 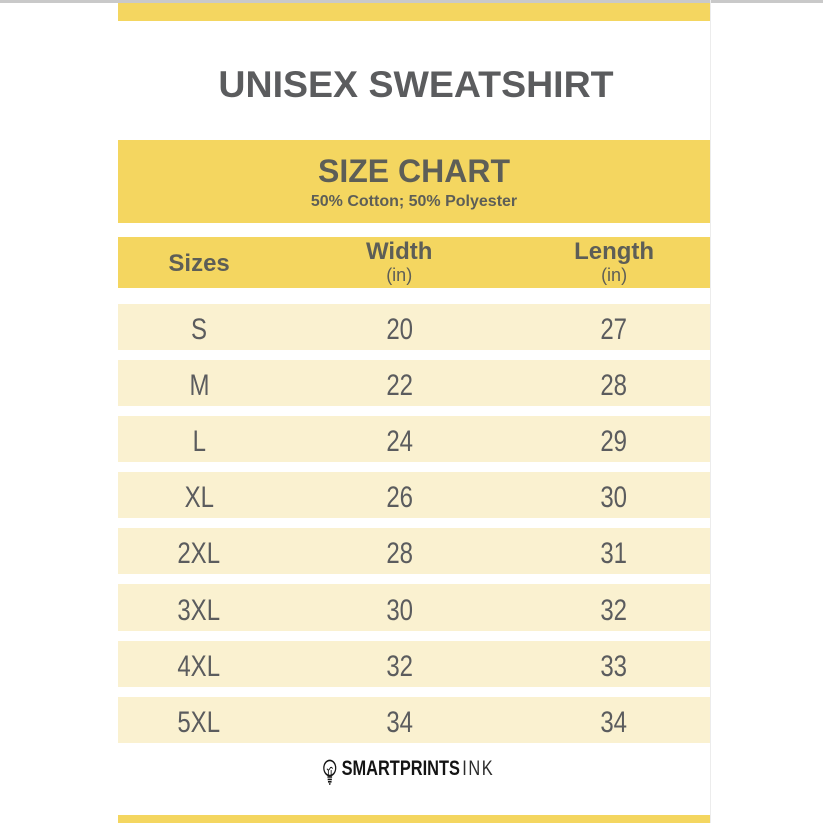 What do you see at coordinates (399, 498) in the screenshot?
I see `width-cell: 26` at bounding box center [399, 498].